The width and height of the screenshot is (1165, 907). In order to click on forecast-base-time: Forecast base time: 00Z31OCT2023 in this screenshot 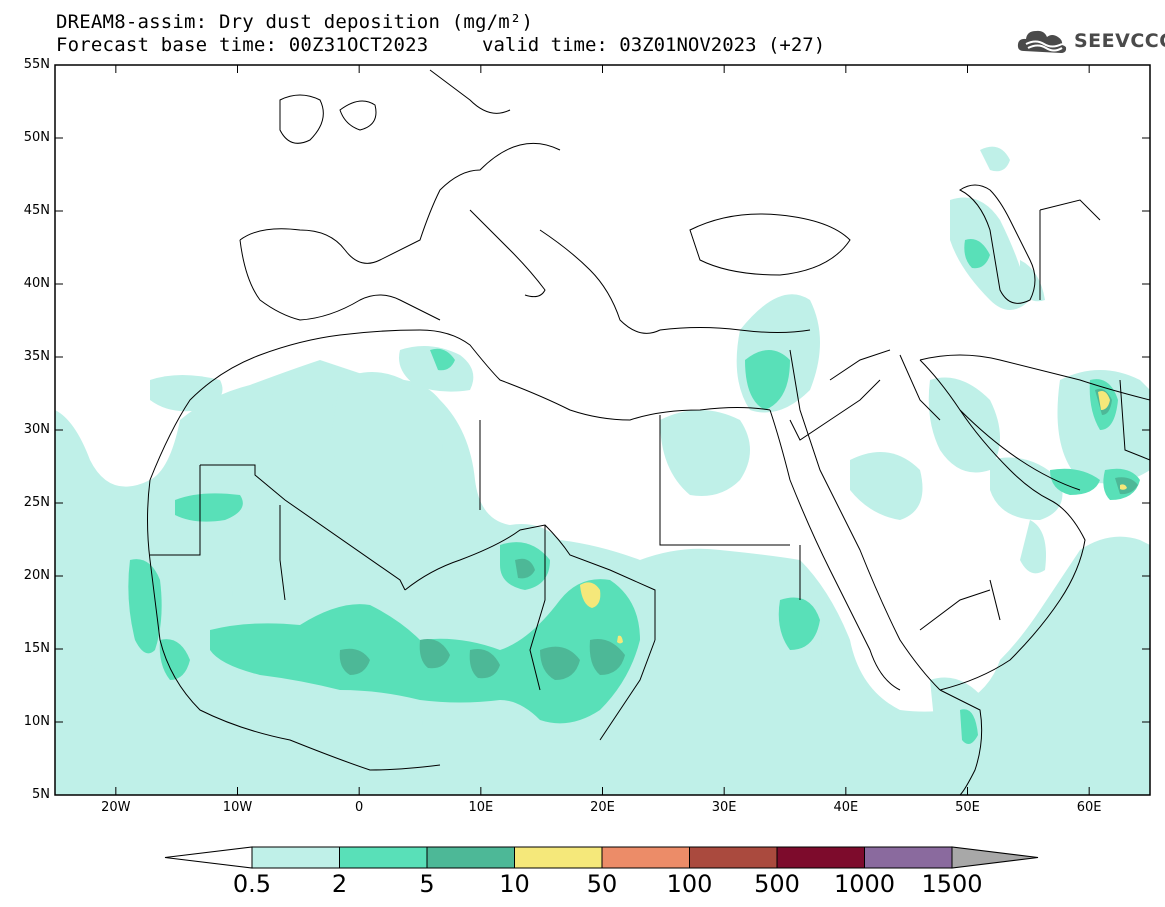, I will do `click(242, 45)`.